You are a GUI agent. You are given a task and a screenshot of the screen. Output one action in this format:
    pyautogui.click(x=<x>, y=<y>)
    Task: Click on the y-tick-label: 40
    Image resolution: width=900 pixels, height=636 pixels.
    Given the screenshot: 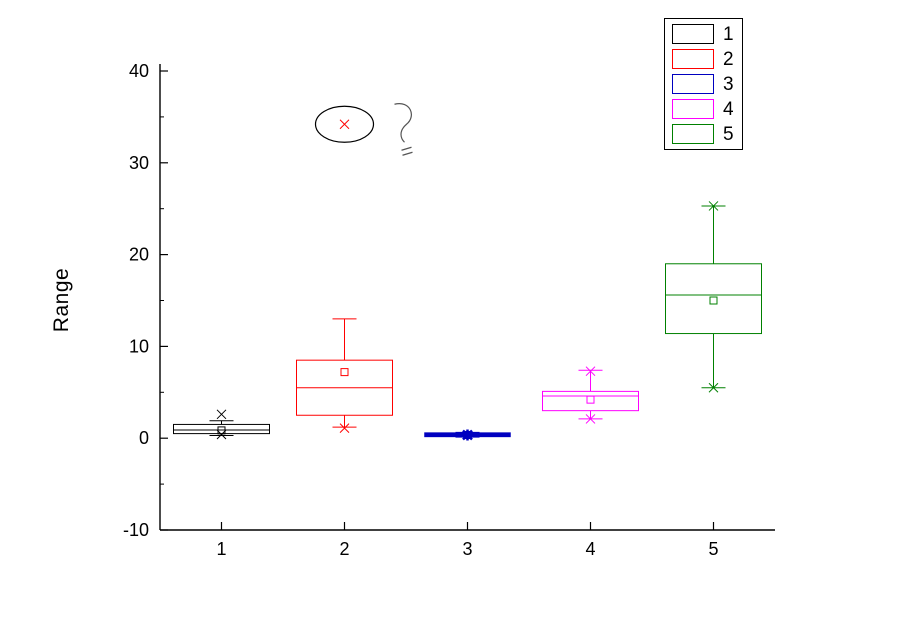 What is the action you would take?
    pyautogui.click(x=139, y=71)
    